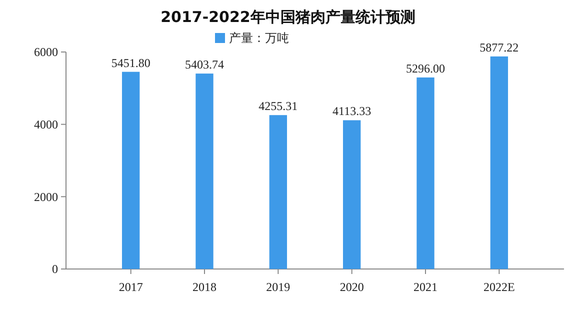 The height and width of the screenshot is (327, 576). I want to click on y-tick-label: 4000, so click(46, 125).